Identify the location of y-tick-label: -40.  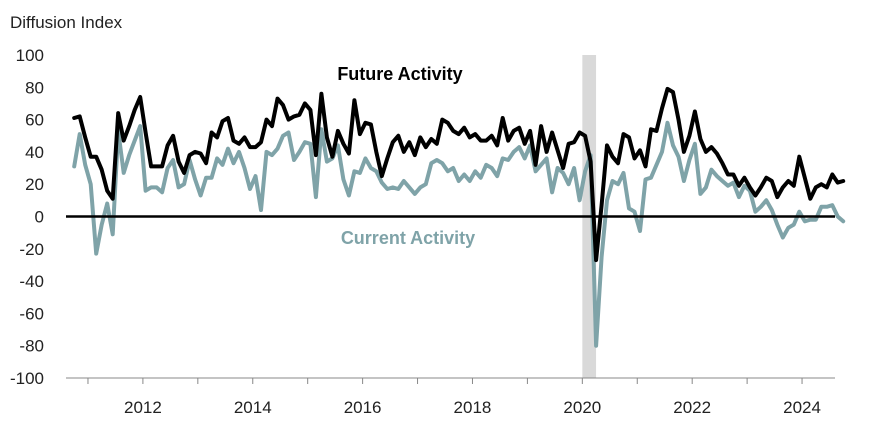
(31, 281).